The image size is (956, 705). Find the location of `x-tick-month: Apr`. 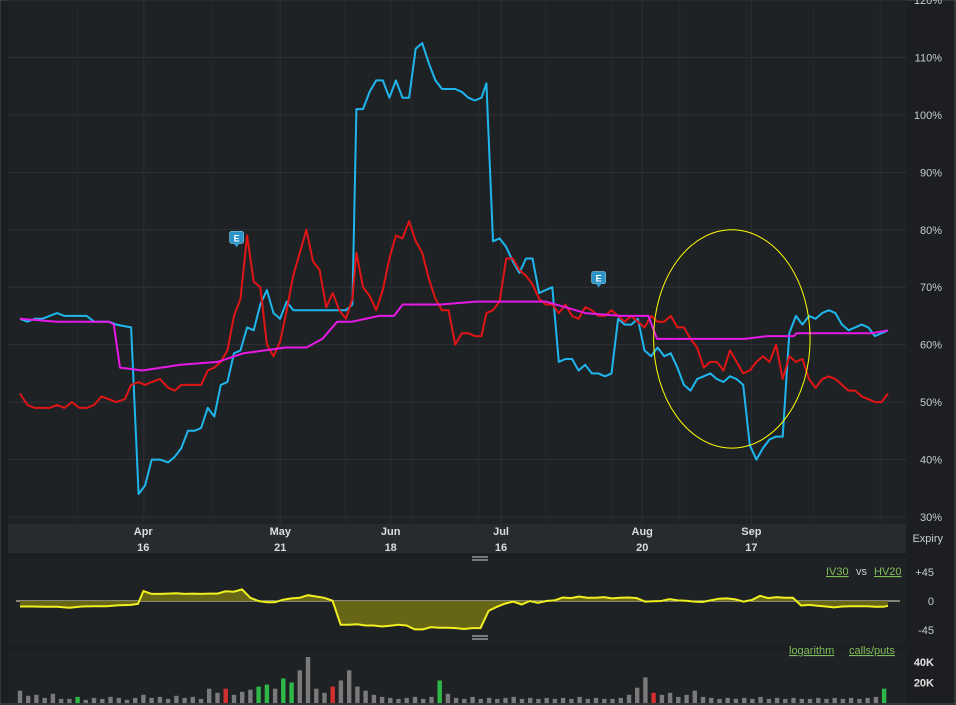

x-tick-month: Apr is located at coordinates (144, 532).